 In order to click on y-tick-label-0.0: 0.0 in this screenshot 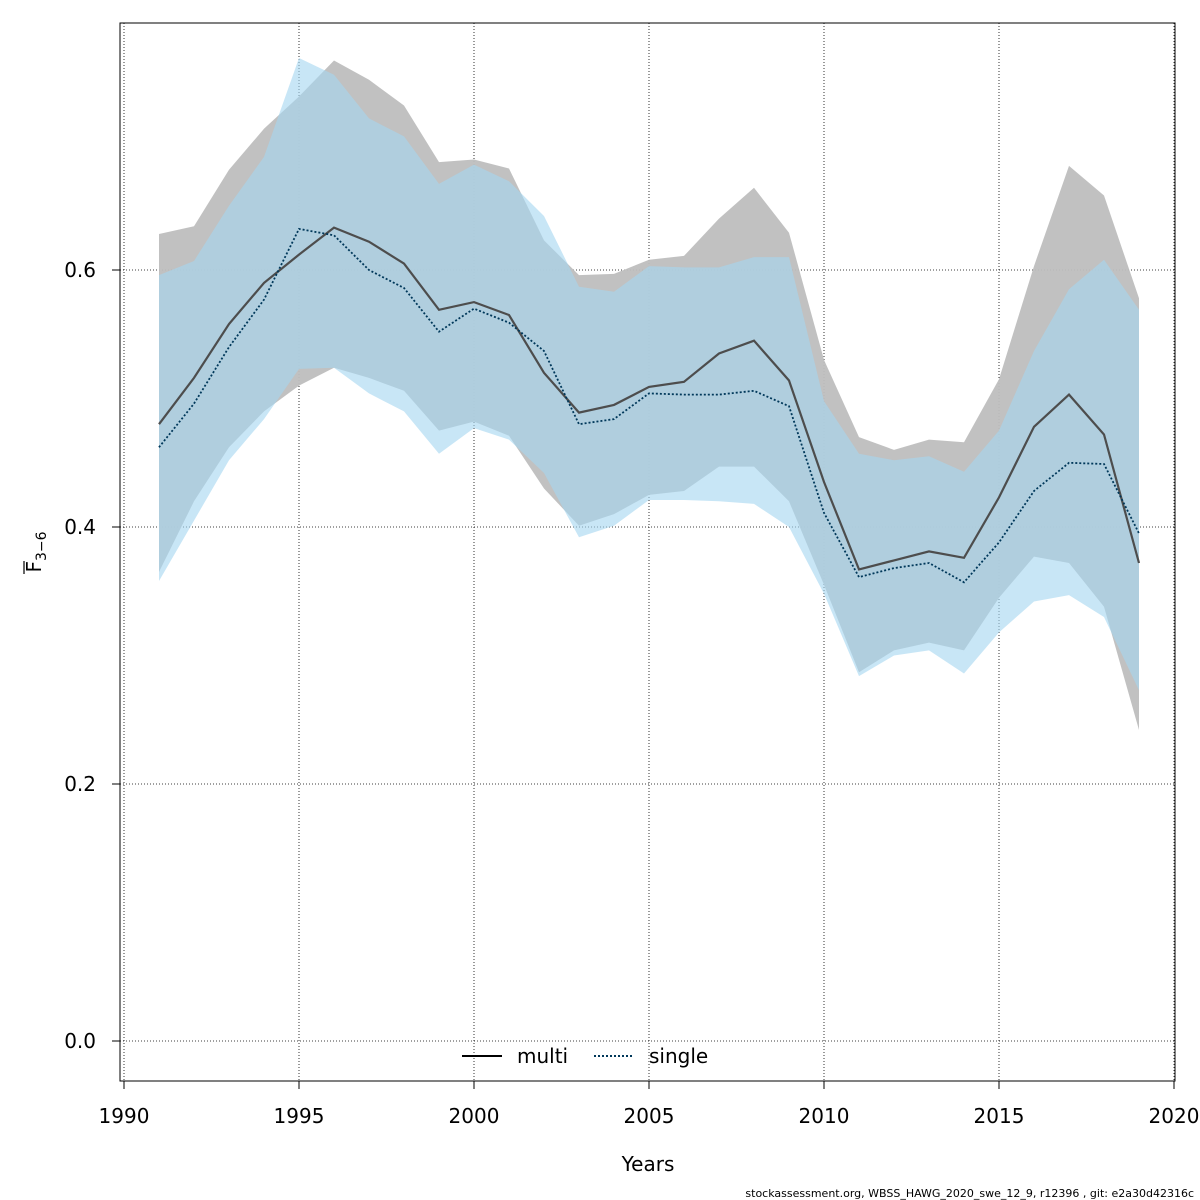, I will do `click(80, 1041)`.